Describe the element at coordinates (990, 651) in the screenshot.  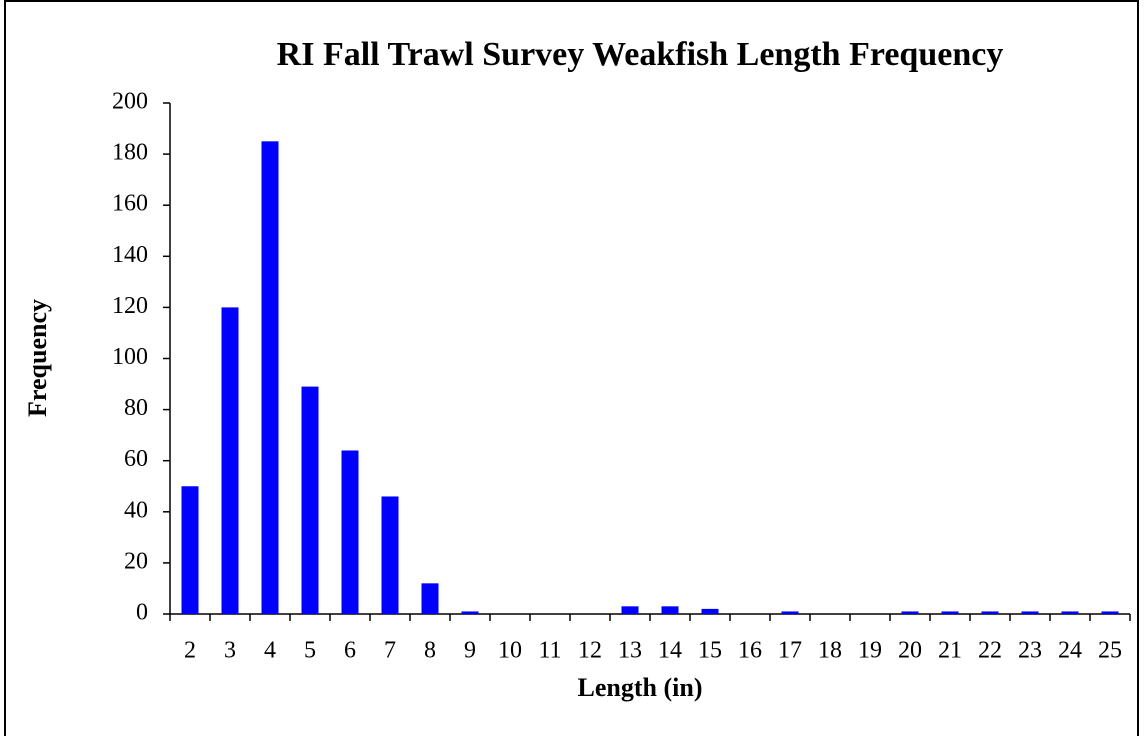
I see `x-tick-label: 22` at that location.